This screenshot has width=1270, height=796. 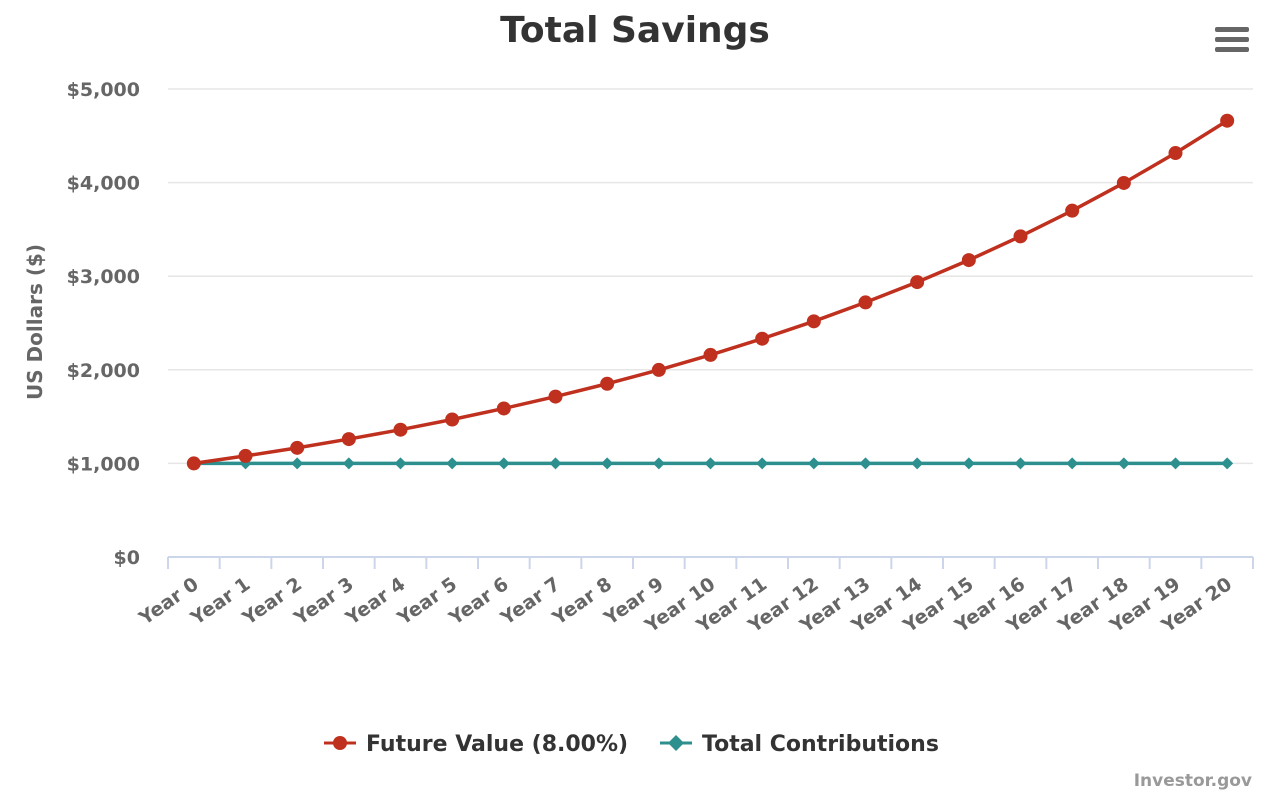 What do you see at coordinates (272, 601) in the screenshot?
I see `x-tick-label: Year 2` at bounding box center [272, 601].